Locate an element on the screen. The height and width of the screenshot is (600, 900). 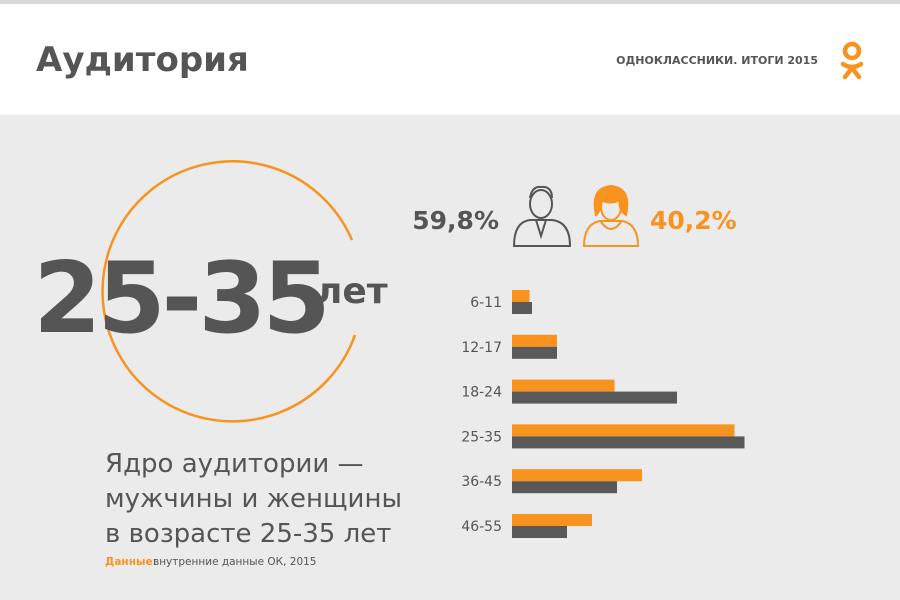
category-label: 18-24 is located at coordinates (481, 393).